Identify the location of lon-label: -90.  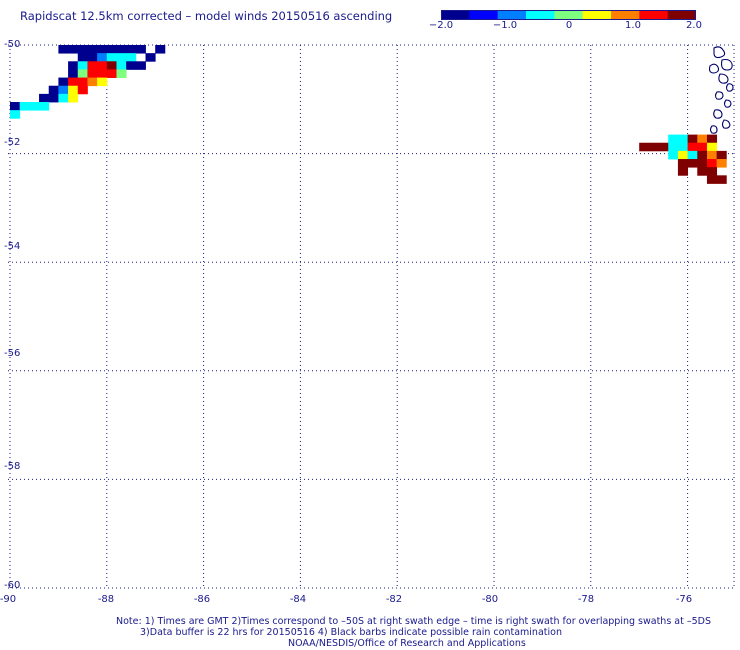
(8, 599).